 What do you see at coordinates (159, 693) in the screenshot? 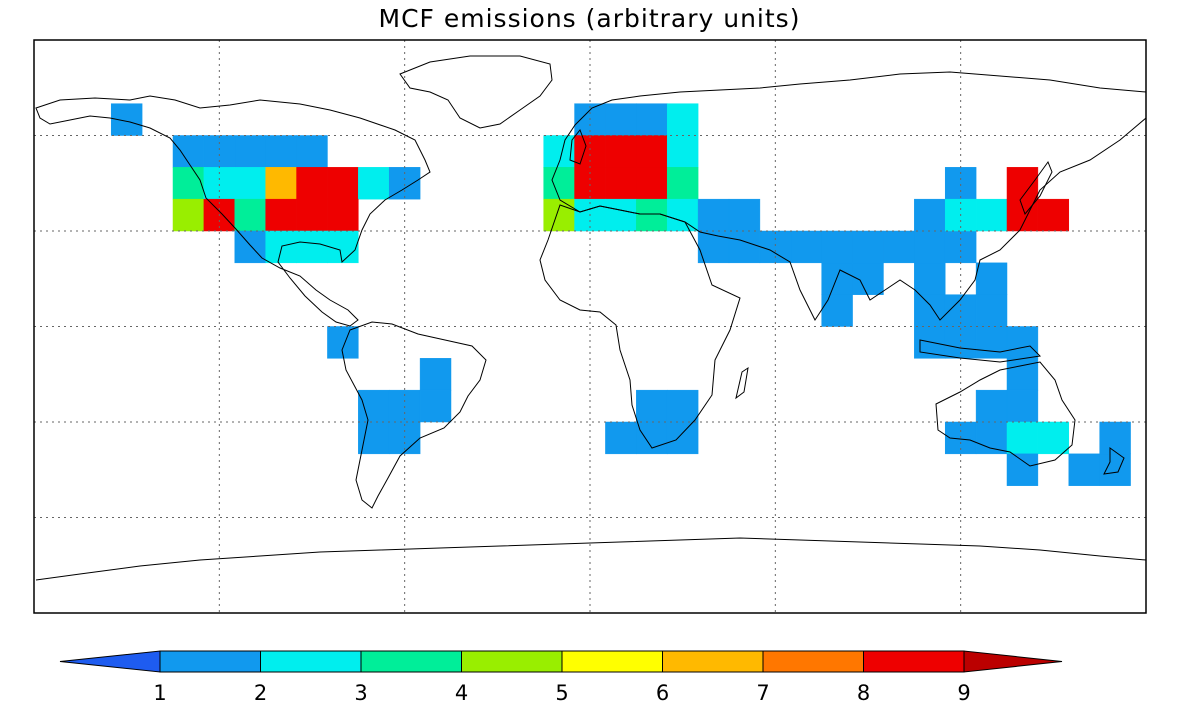
I see `colorbar-tick-label: 1` at bounding box center [159, 693].